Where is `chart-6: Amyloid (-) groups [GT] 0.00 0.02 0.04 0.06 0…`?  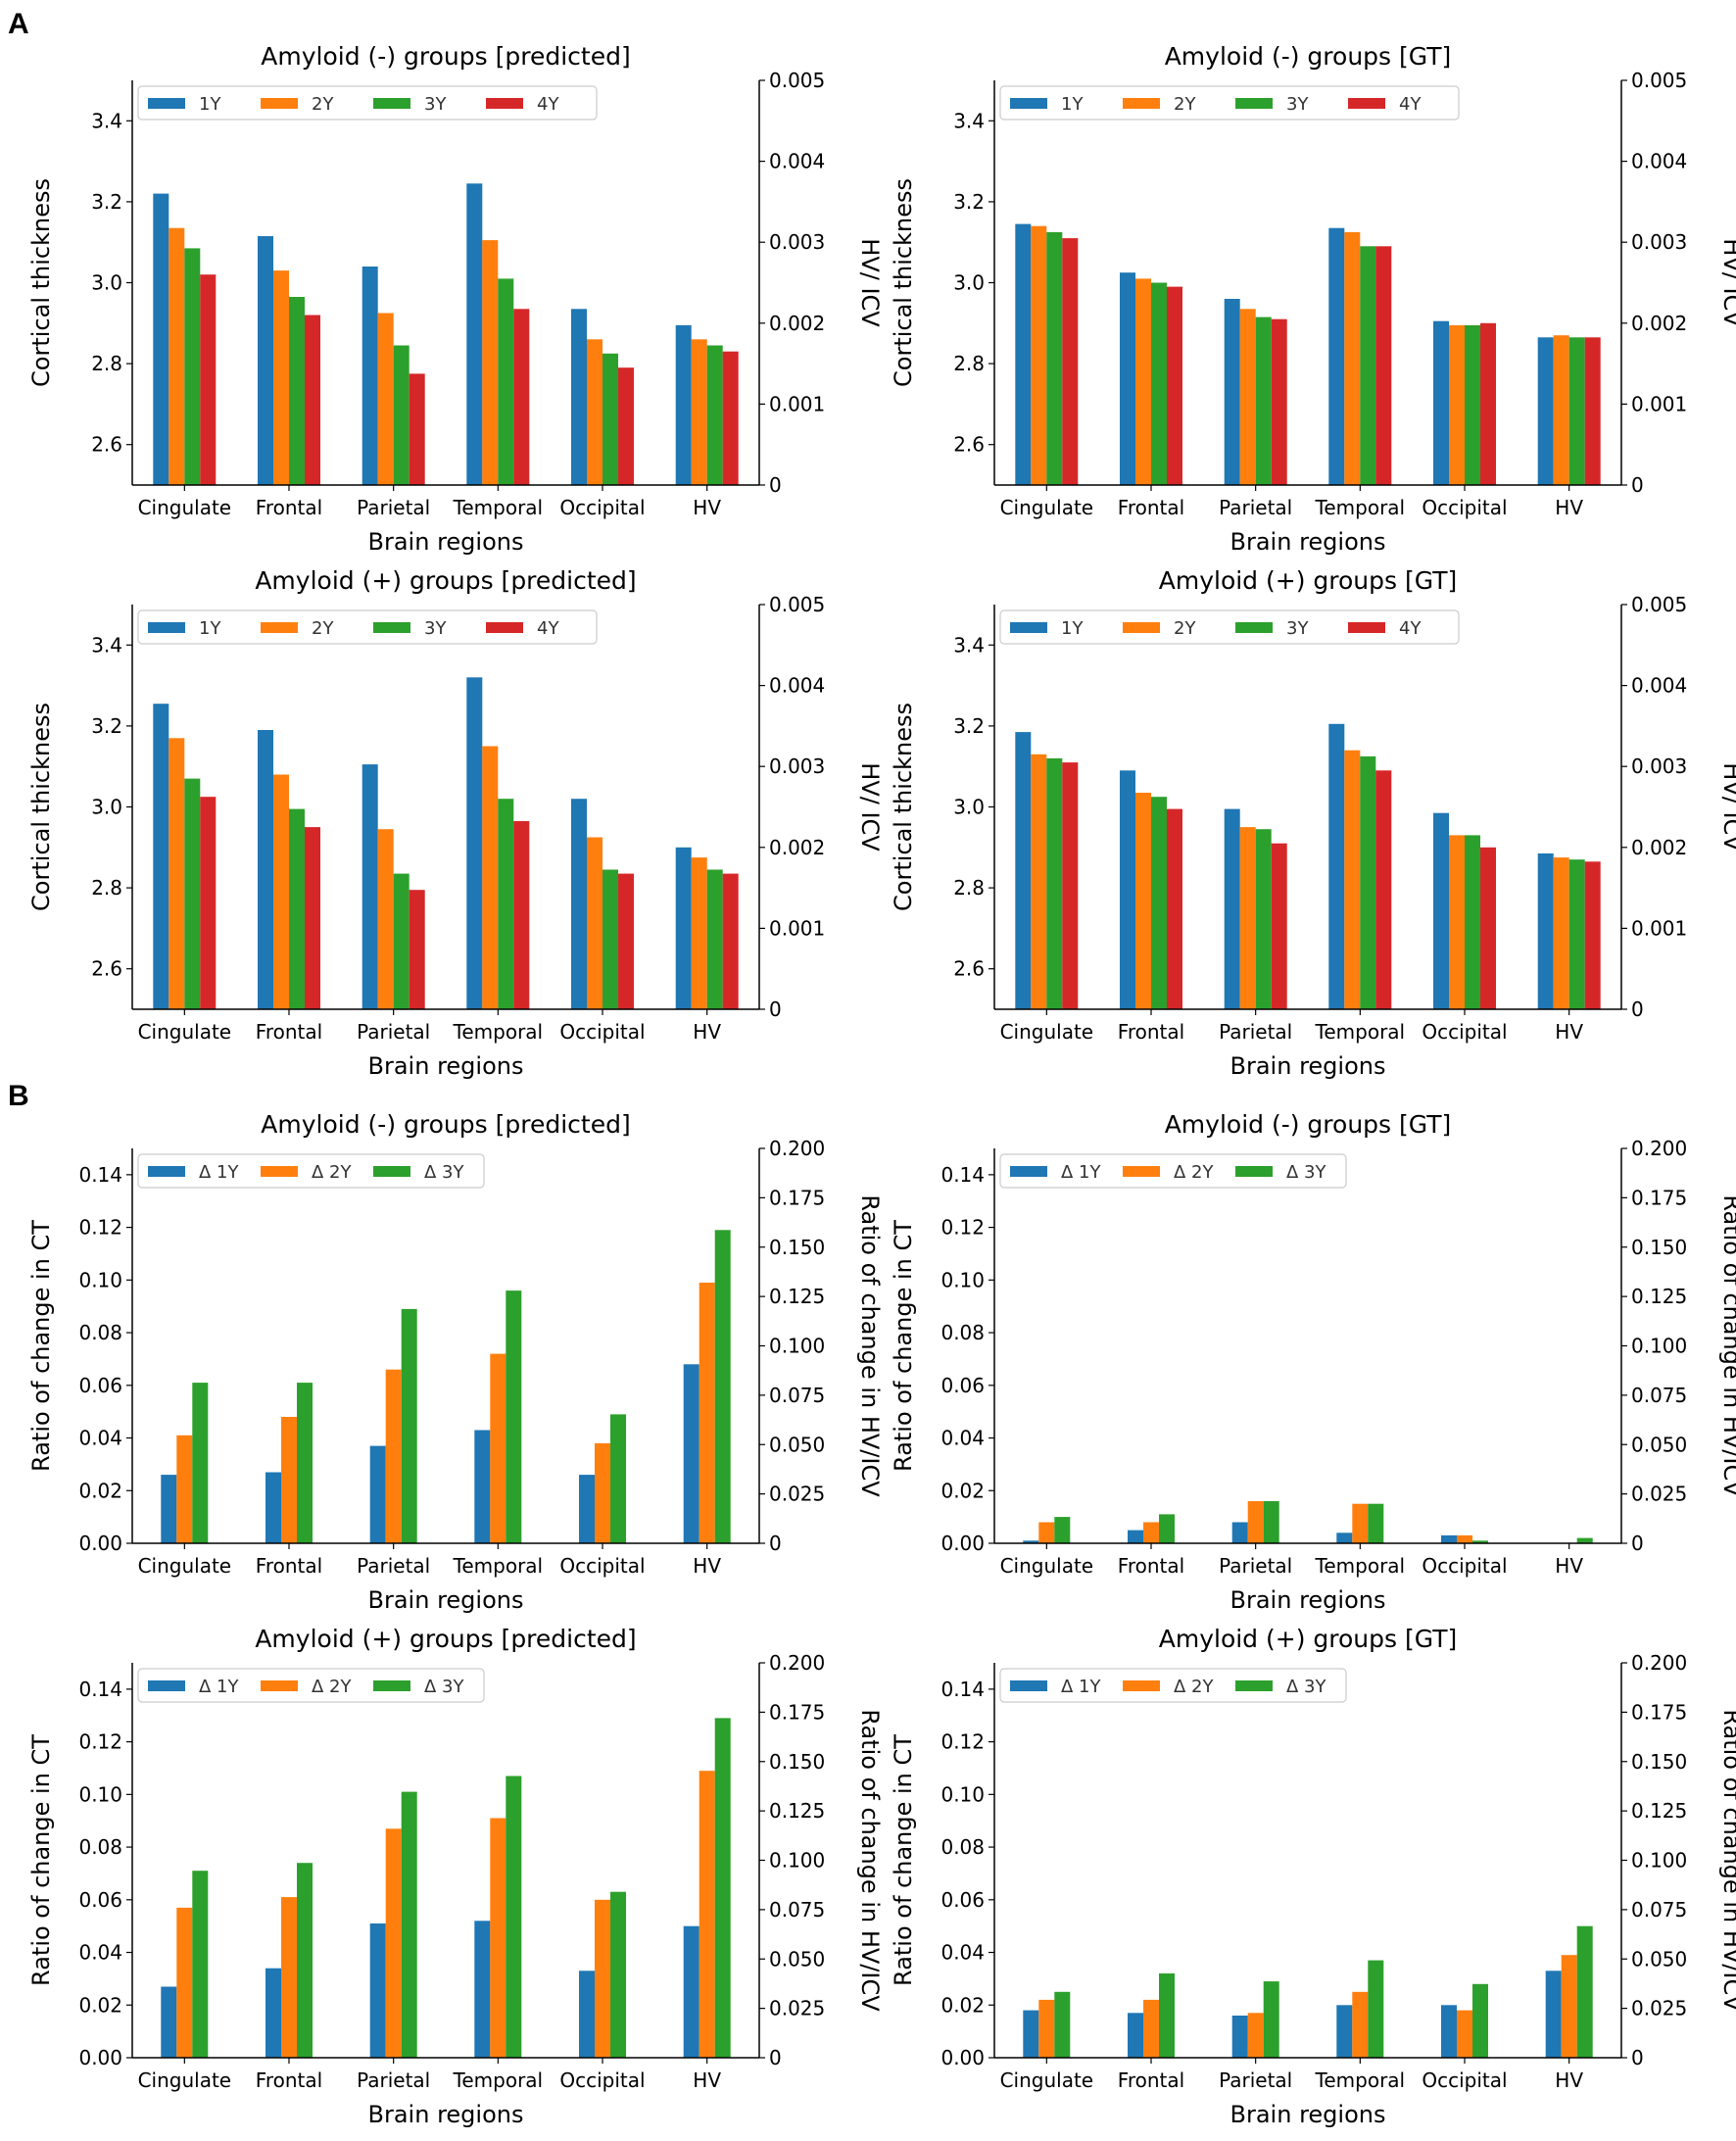 chart-6: Amyloid (-) groups [GT] 0.00 0.02 0.04 0.06 0… is located at coordinates (1313, 1362).